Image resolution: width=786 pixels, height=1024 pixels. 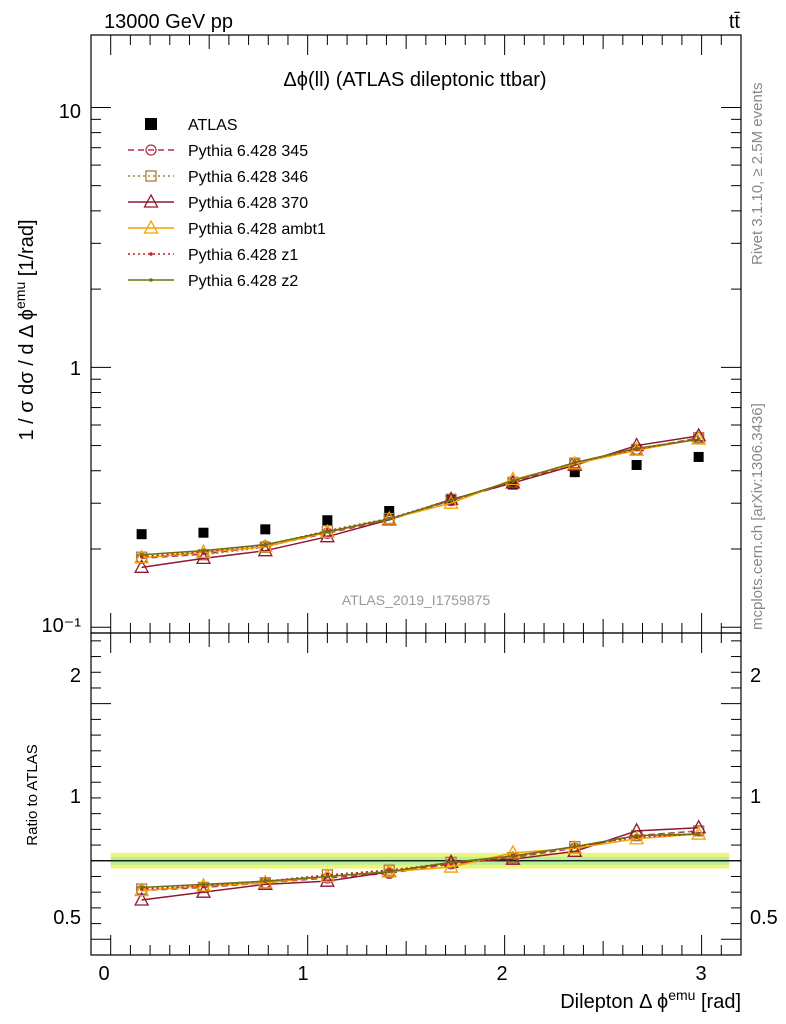 I want to click on legend-entry: Pythia 6.428 z2, so click(x=213, y=281).